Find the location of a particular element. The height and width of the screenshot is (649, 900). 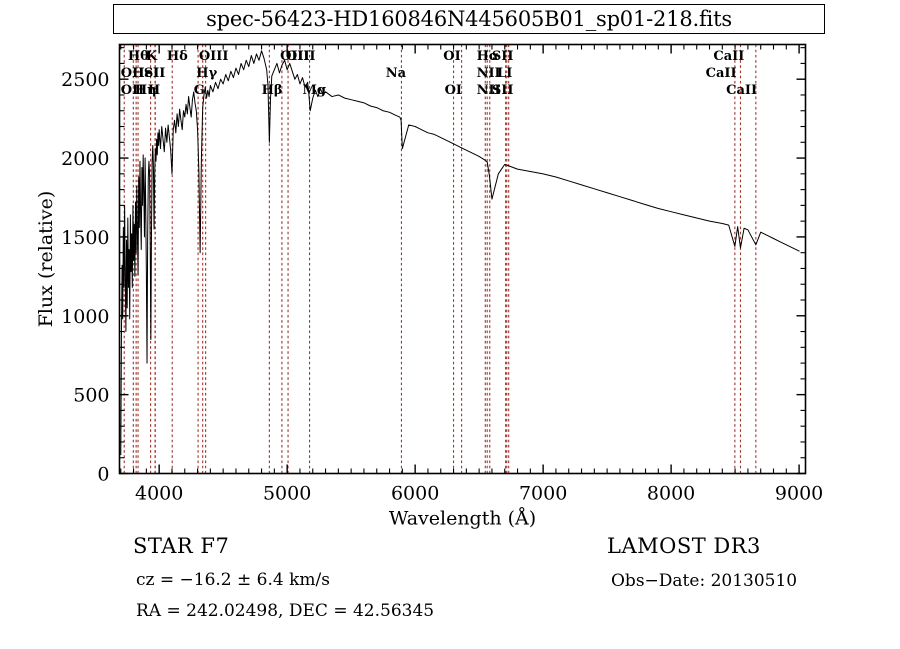

spectral-line-label: G is located at coordinates (199, 90).